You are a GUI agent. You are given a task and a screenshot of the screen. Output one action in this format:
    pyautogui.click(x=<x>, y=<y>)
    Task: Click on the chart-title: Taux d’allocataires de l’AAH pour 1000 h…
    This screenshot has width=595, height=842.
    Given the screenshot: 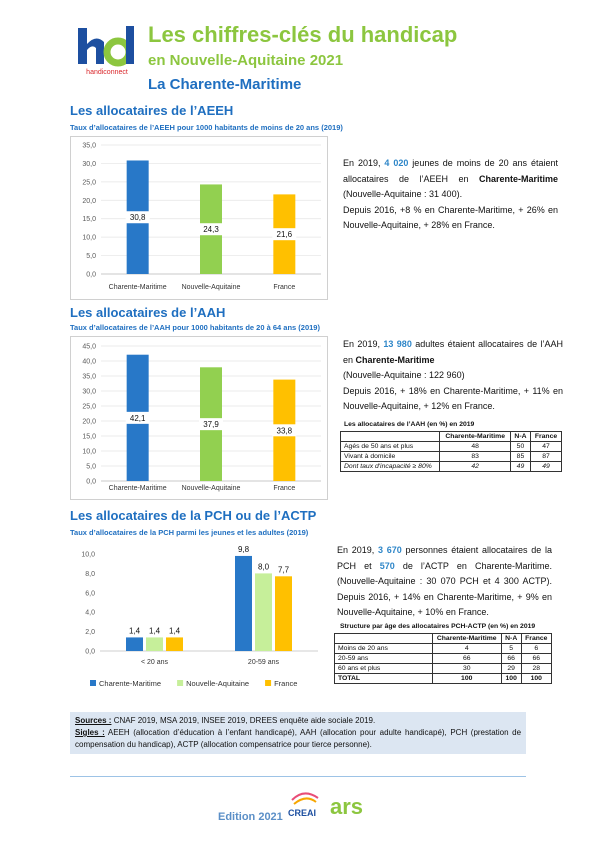 What is the action you would take?
    pyautogui.click(x=195, y=327)
    